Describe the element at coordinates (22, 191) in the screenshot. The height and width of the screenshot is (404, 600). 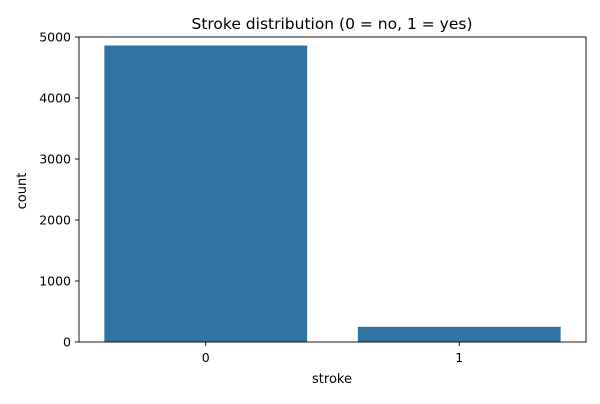
I see `y-axis-label: count` at that location.